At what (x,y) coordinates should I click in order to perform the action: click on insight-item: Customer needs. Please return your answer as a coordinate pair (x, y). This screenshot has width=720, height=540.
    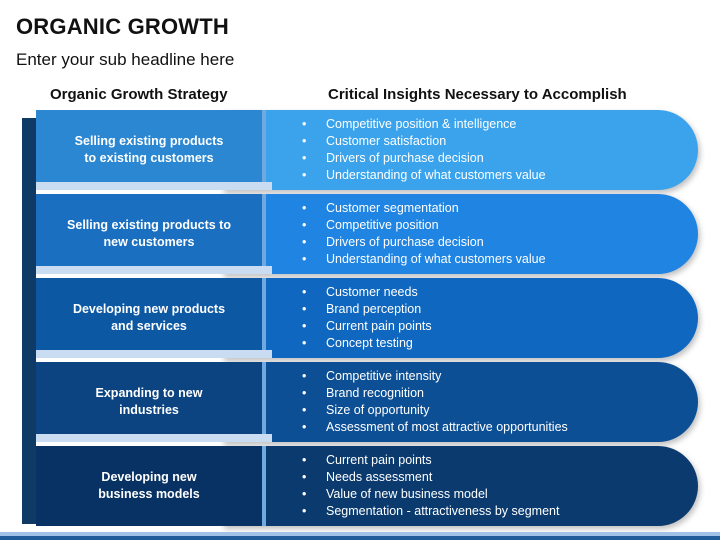
    Looking at the image, I should click on (367, 292).